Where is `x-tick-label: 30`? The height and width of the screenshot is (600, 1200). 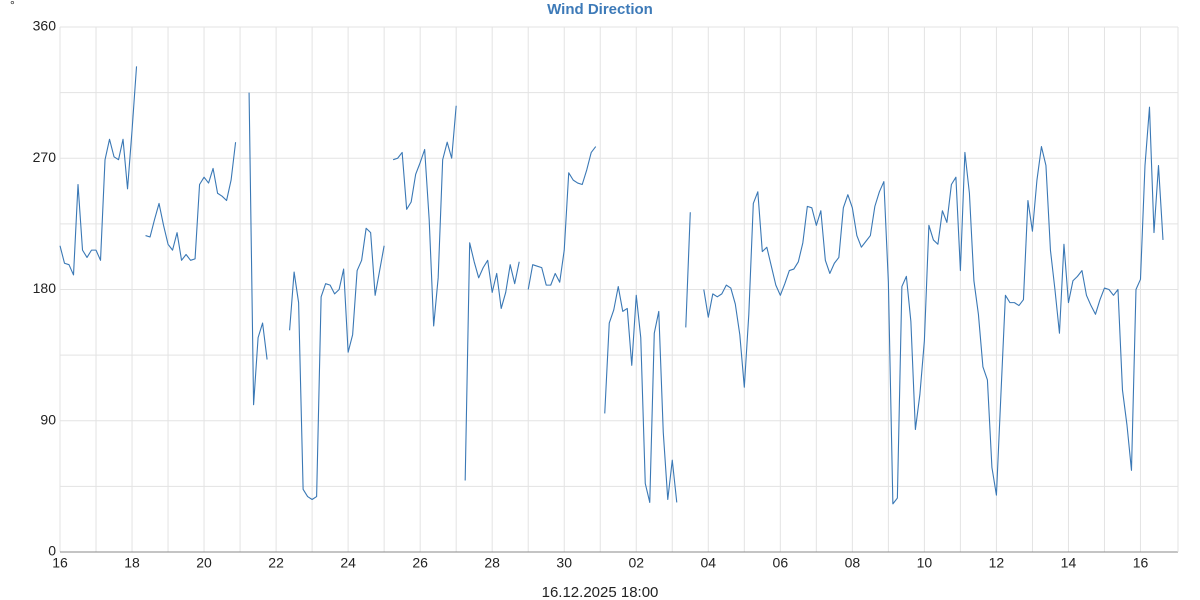
x-tick-label: 30 is located at coordinates (564, 563).